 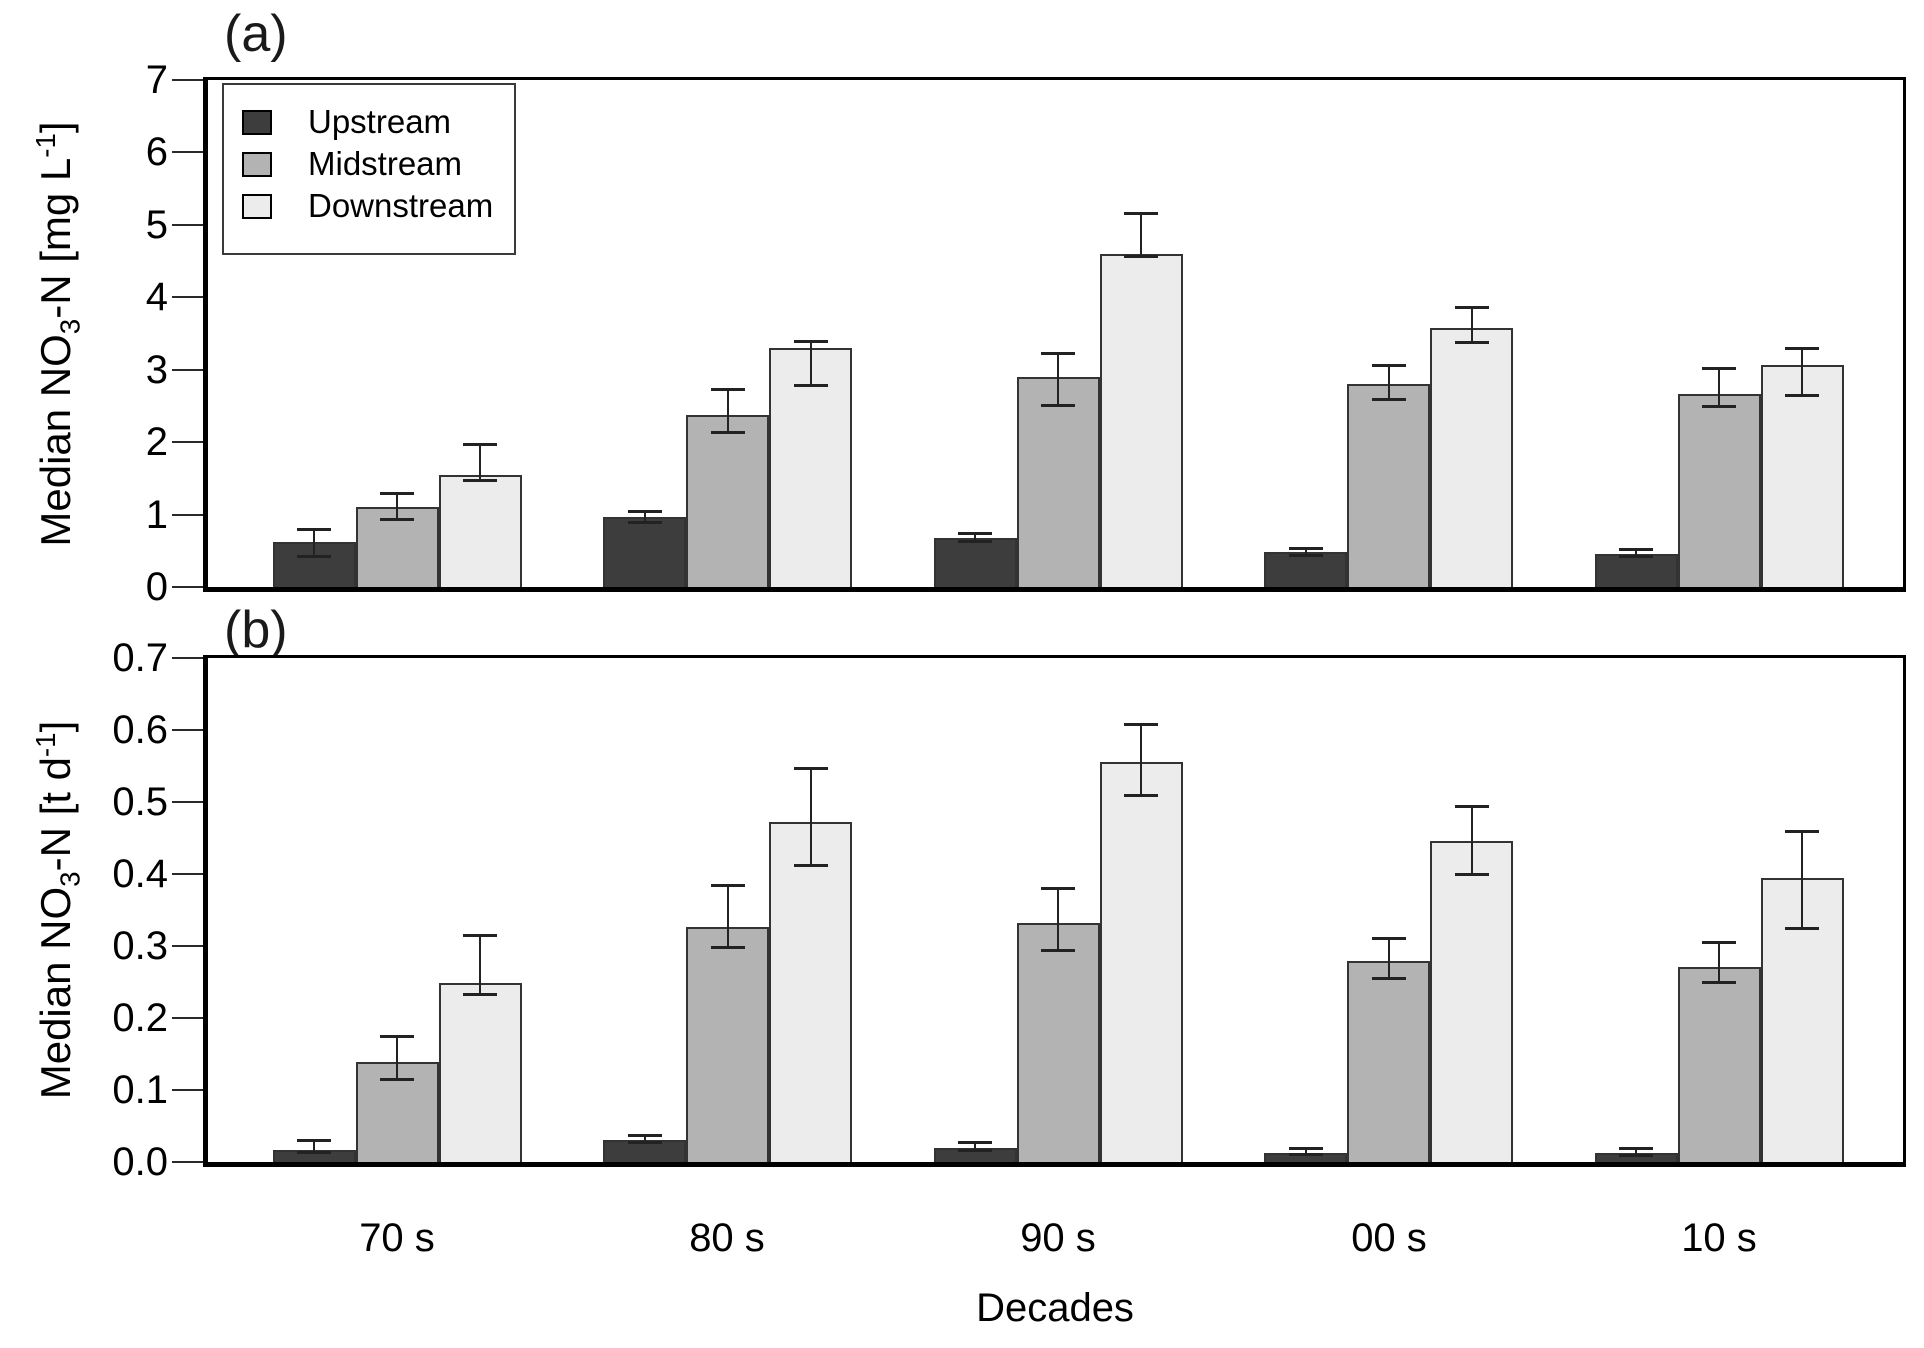 I want to click on bar-upstream-80s, so click(x=644, y=551).